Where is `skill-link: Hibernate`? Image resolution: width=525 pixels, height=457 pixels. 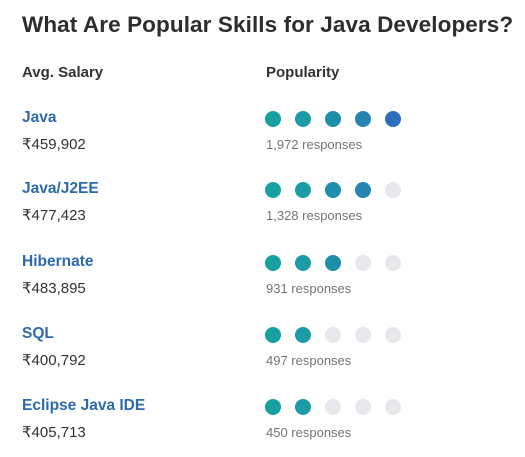
skill-link: Hibernate is located at coordinates (58, 261).